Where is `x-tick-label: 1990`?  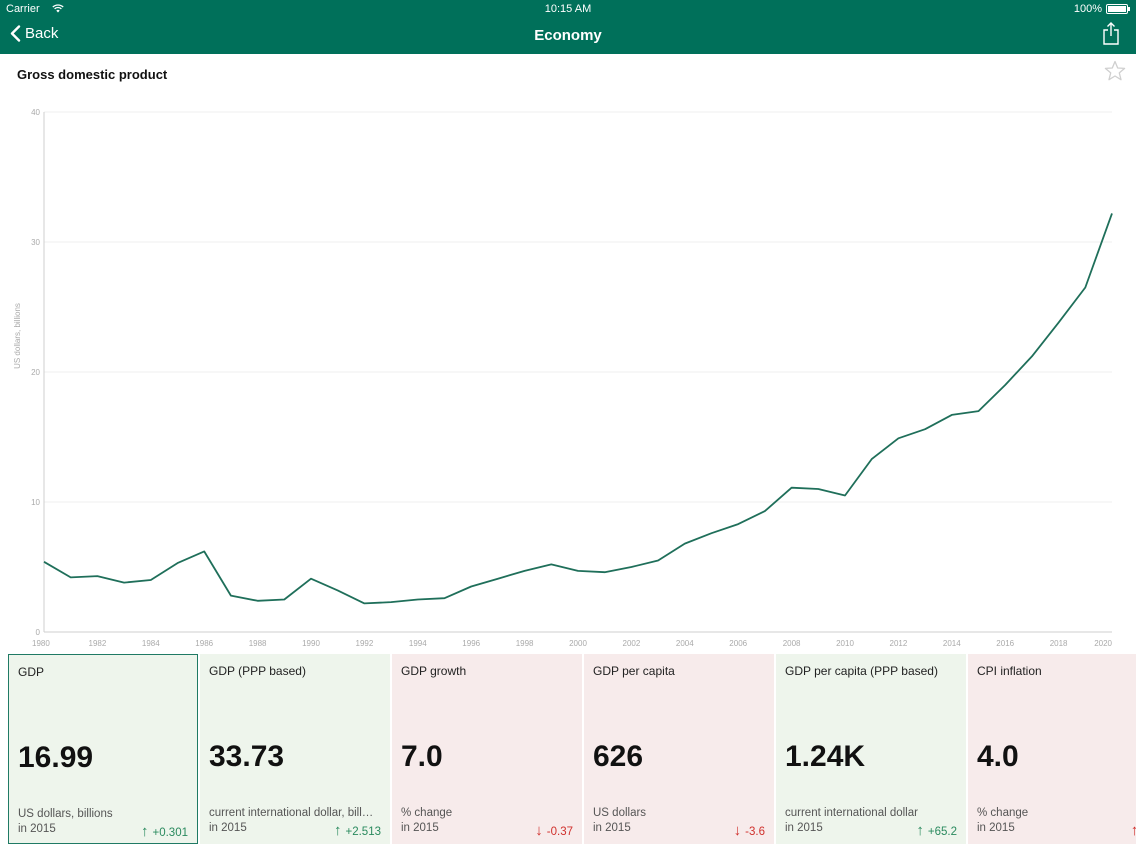
x-tick-label: 1990 is located at coordinates (311, 643).